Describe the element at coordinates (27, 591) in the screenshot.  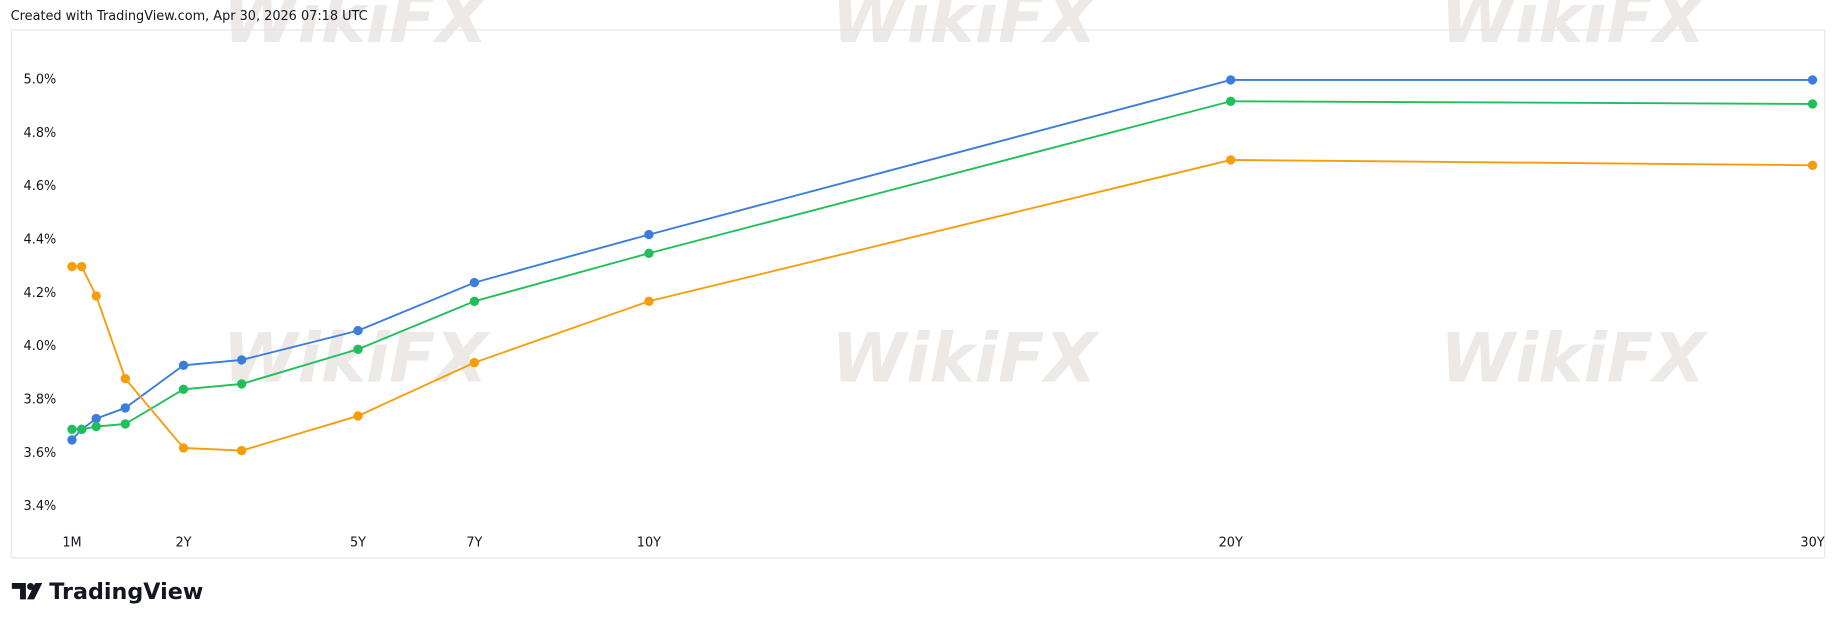
I see `logo-mark` at that location.